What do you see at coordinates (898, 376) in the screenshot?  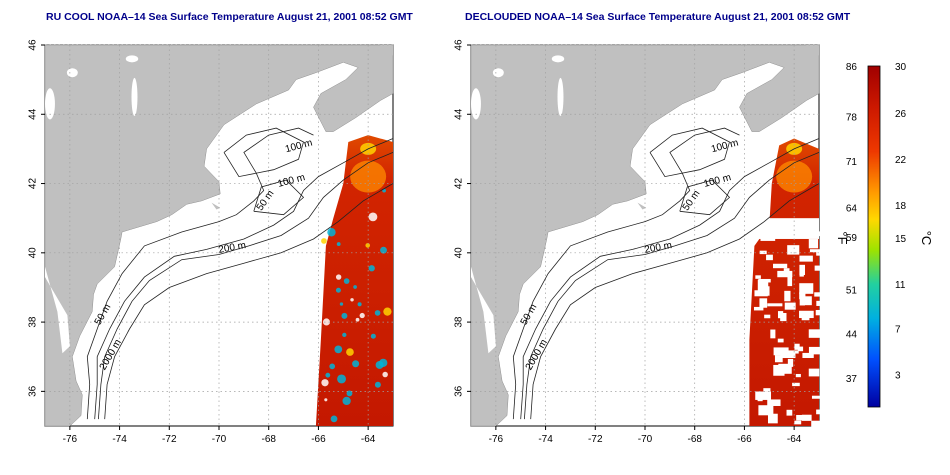 I see `celsius-tick-label: 3` at bounding box center [898, 376].